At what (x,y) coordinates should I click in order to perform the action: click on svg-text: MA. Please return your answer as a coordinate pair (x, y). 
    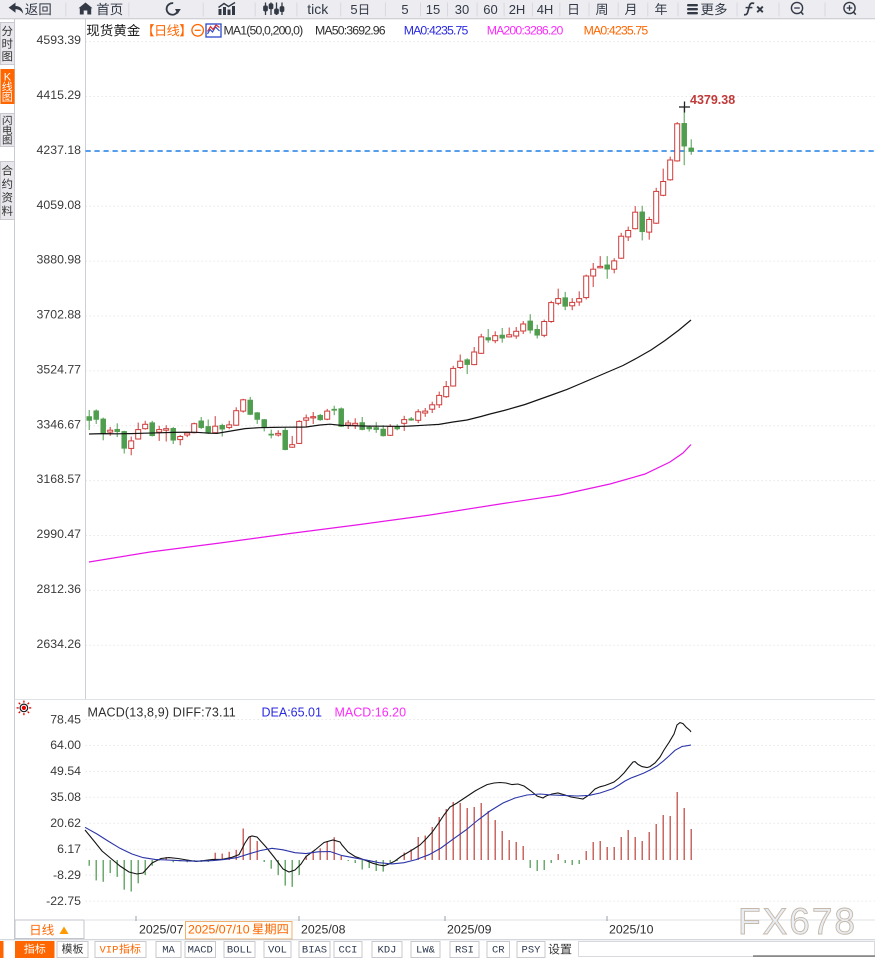
    Looking at the image, I should click on (168, 951).